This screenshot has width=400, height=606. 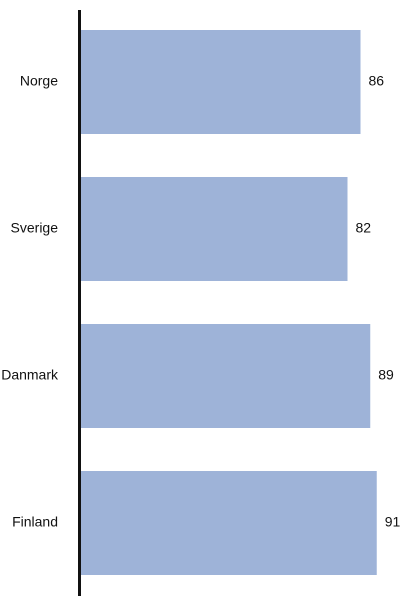 What do you see at coordinates (30, 375) in the screenshot?
I see `category-label-danmark: Danmark` at bounding box center [30, 375].